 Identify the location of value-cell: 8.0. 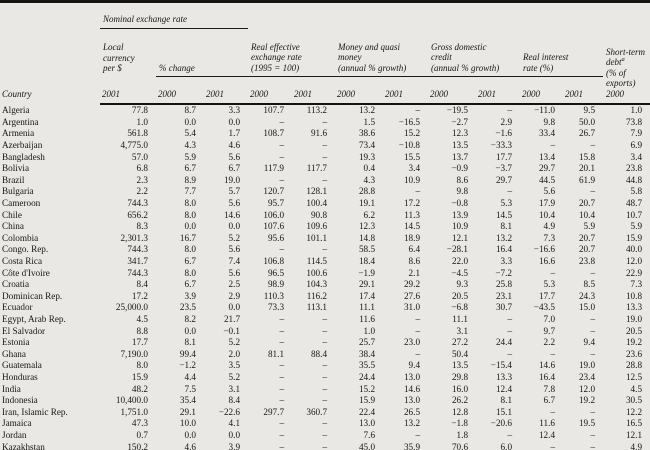
(142, 365).